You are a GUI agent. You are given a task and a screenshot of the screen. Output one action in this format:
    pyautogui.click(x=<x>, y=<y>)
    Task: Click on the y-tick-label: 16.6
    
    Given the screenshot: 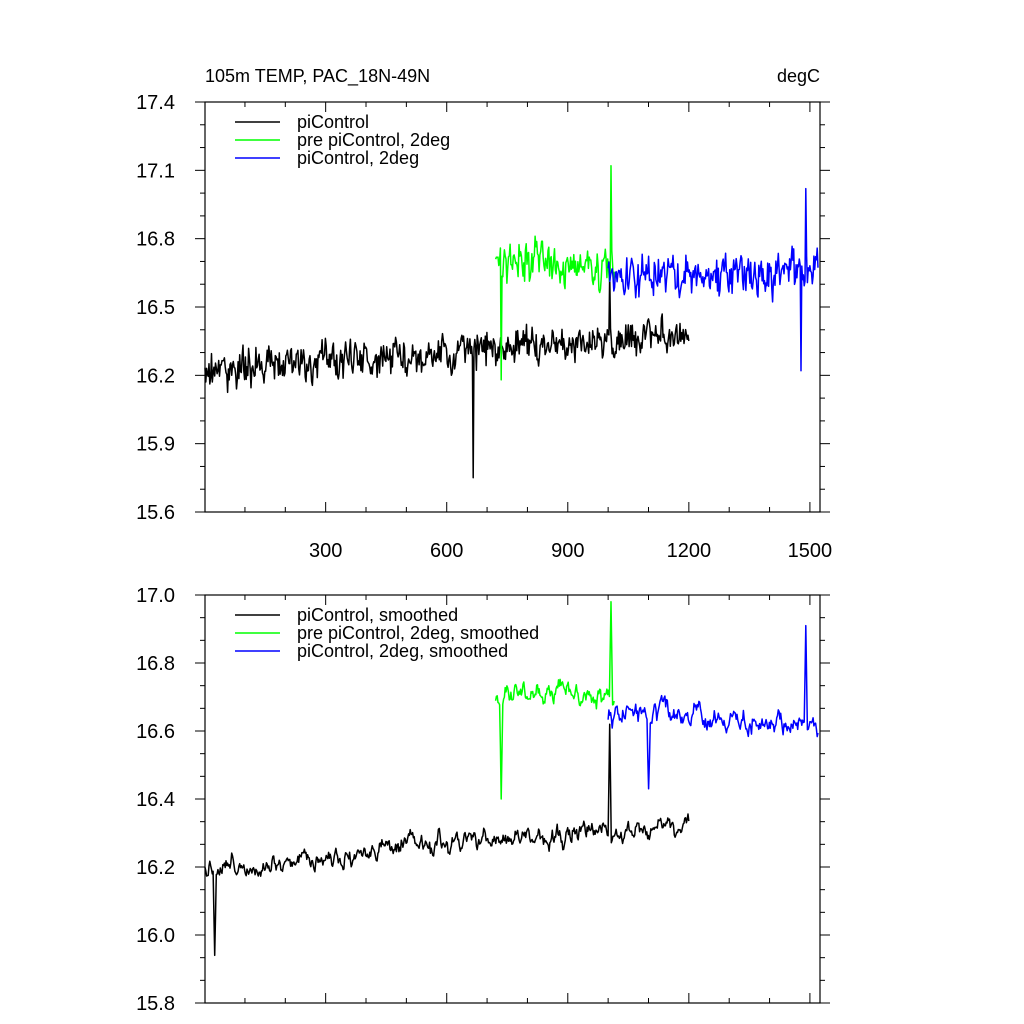 What is the action you would take?
    pyautogui.click(x=155, y=732)
    